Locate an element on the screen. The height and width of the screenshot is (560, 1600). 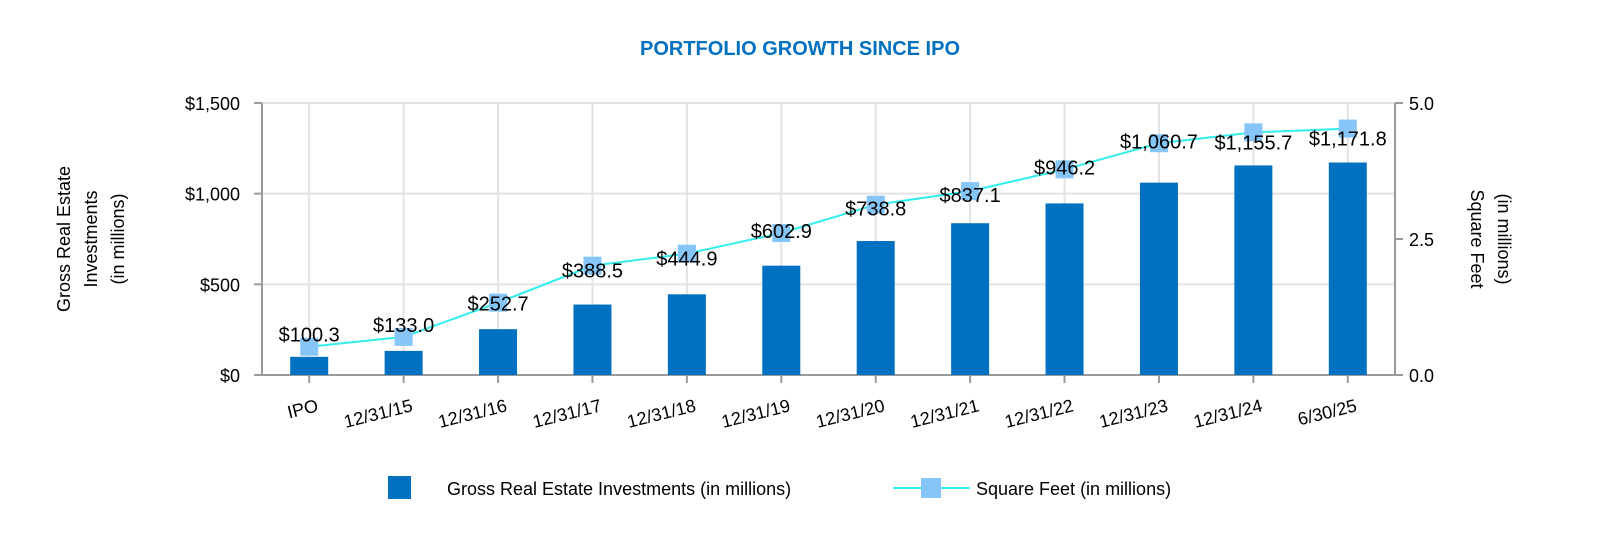
y-tick-label: $0 is located at coordinates (230, 376).